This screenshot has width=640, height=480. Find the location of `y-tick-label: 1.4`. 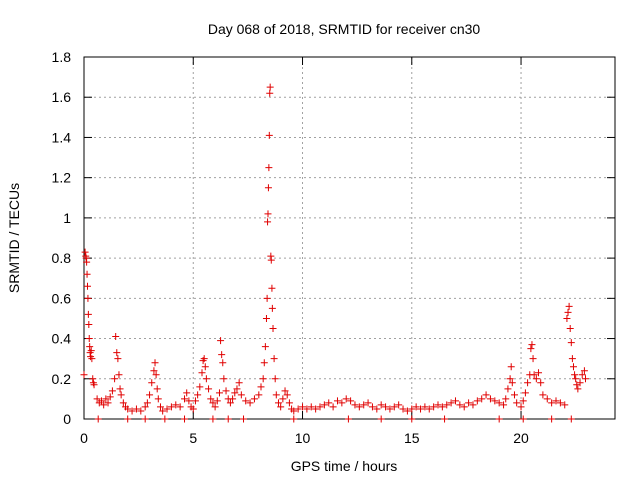

y-tick-label: 1.4 is located at coordinates (62, 137).